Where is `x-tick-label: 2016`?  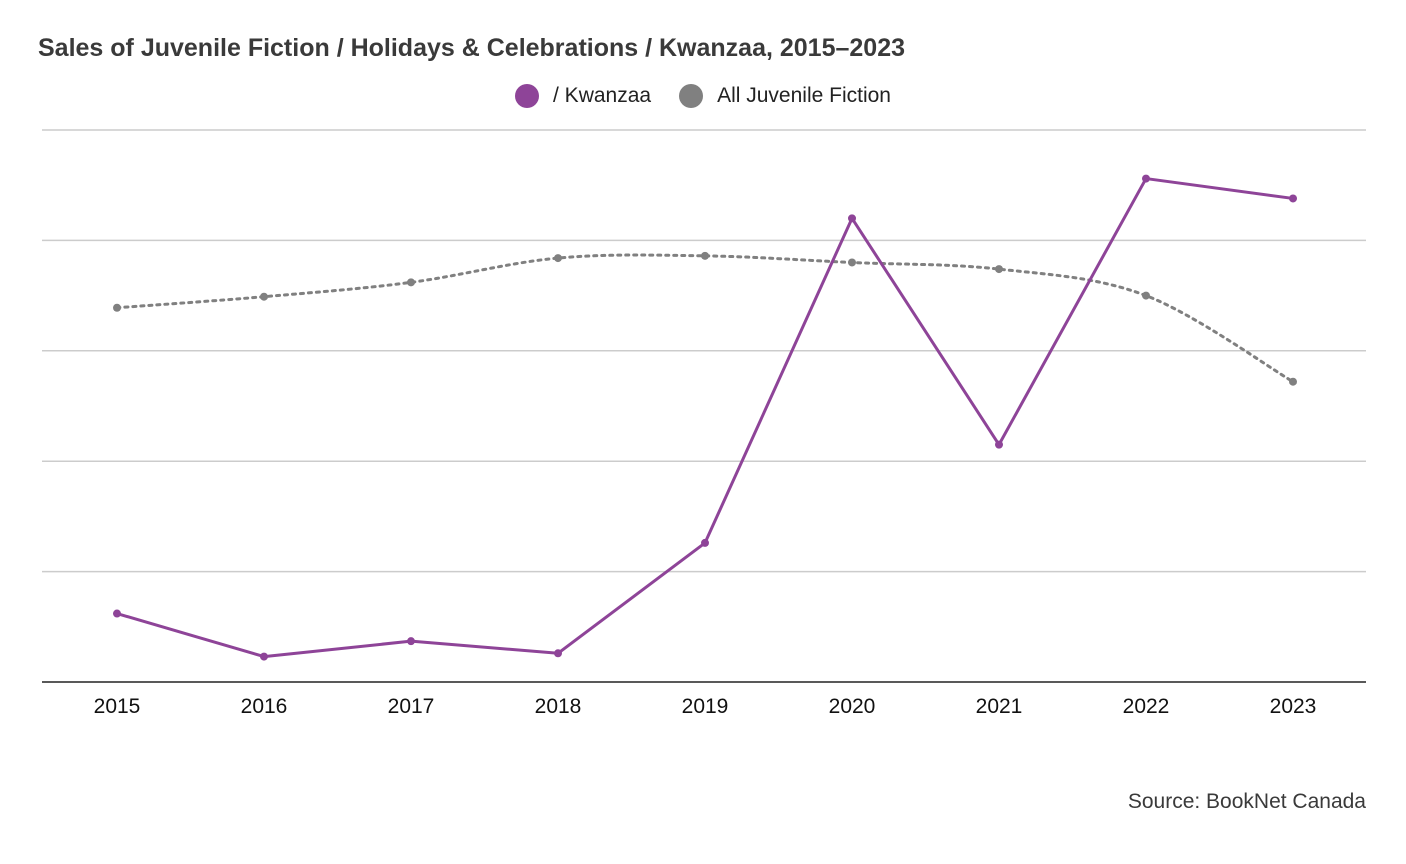 x-tick-label: 2016 is located at coordinates (264, 706).